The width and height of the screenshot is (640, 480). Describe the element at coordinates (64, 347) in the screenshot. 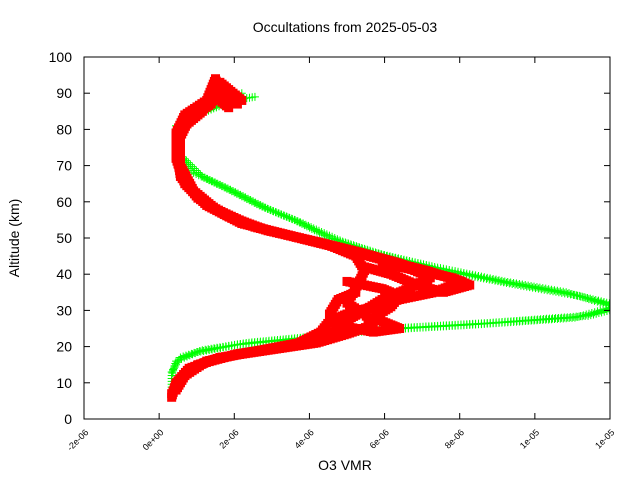

I see `y-tick-label: 20` at that location.